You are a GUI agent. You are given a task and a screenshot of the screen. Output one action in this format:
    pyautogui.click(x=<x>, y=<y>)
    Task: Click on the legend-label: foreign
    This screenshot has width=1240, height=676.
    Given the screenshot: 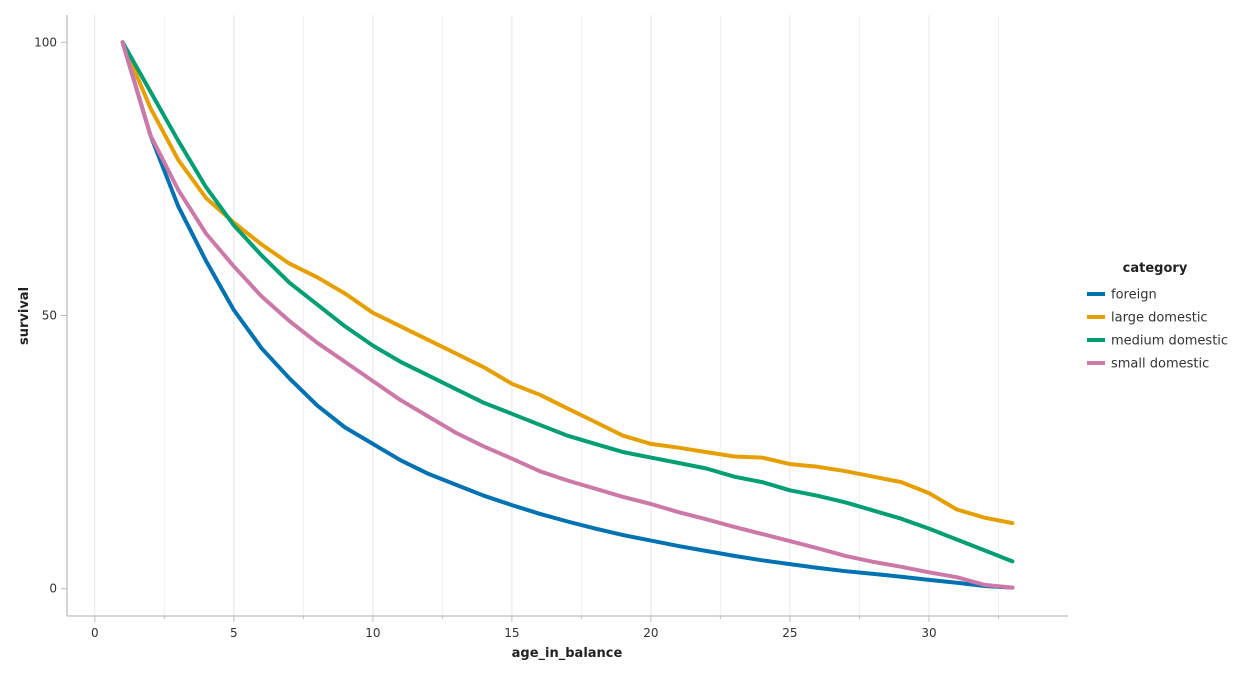 What is the action you would take?
    pyautogui.click(x=1134, y=295)
    